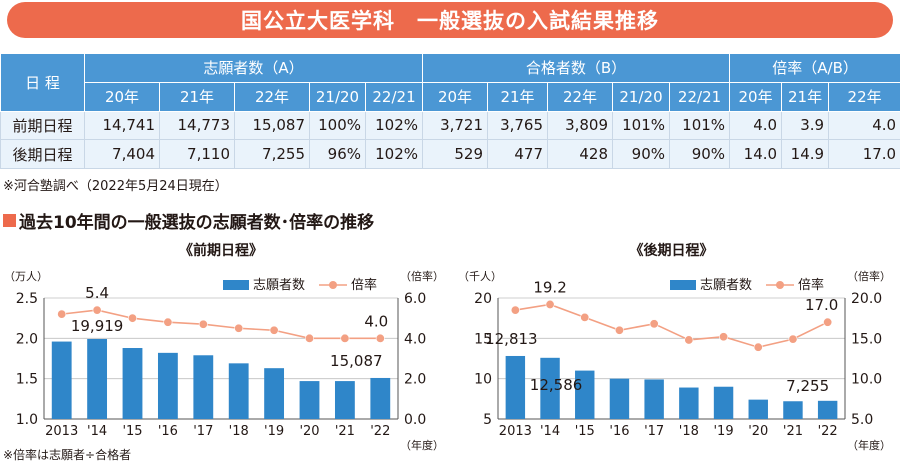 The width and height of the screenshot is (900, 463). What do you see at coordinates (576, 68) in the screenshot?
I see `group-header-passers: 合格者数（B）` at bounding box center [576, 68].